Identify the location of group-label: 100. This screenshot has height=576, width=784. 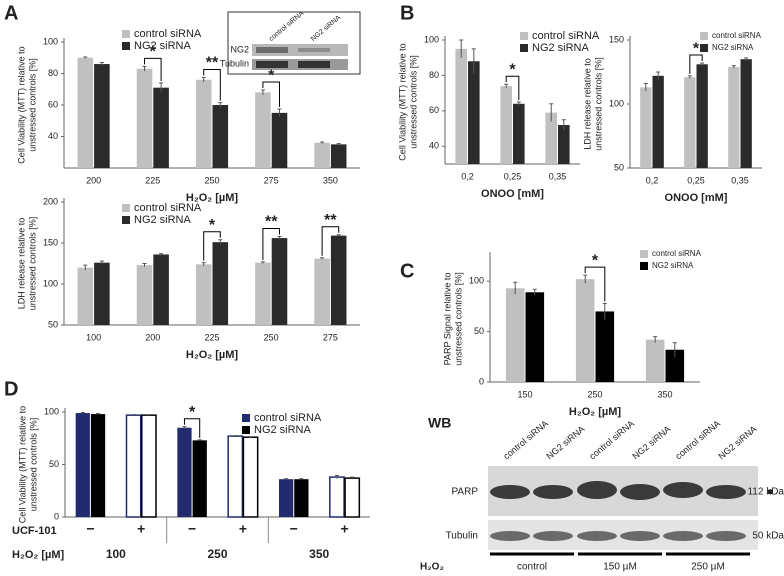
(116, 554).